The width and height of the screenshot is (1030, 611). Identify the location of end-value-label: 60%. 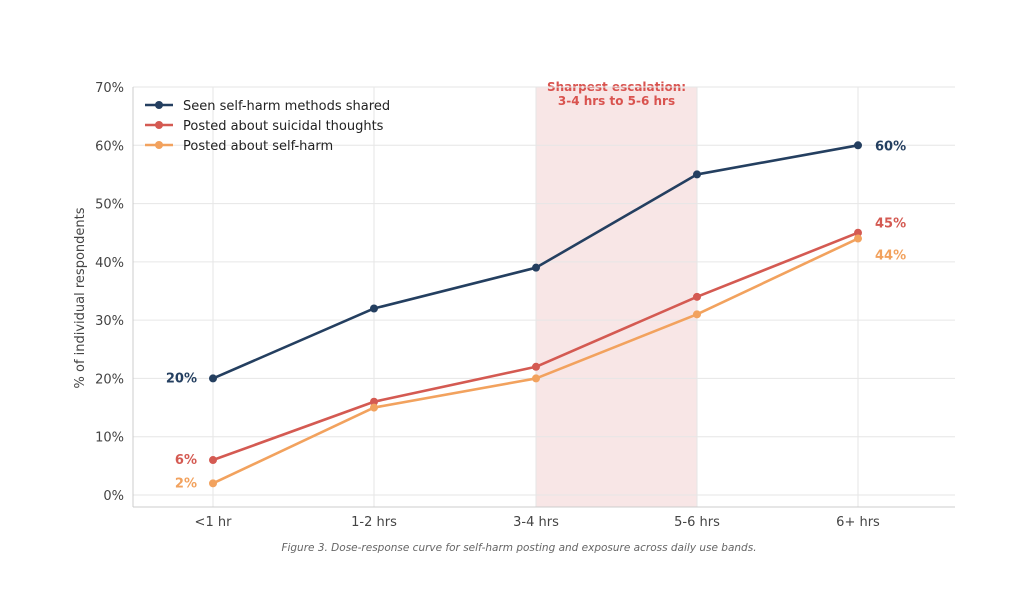
(890, 146).